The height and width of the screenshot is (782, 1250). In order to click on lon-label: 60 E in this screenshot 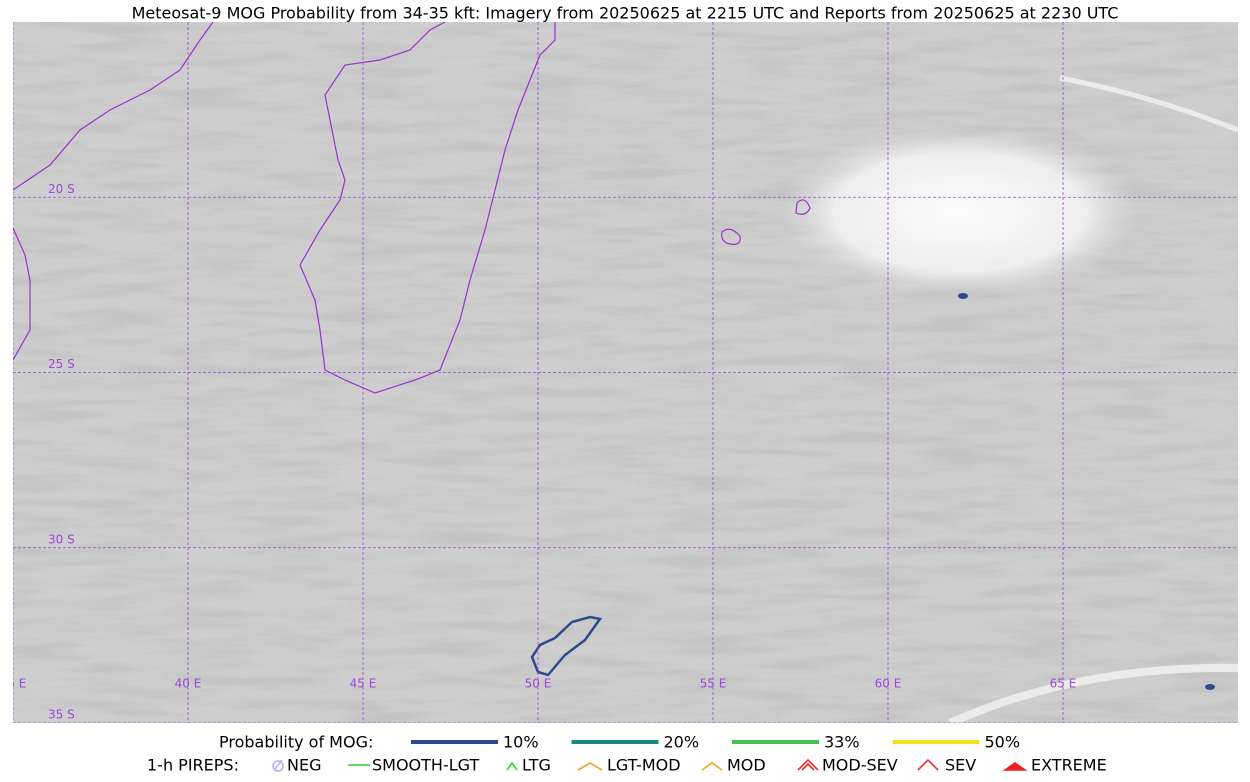, I will do `click(888, 684)`.